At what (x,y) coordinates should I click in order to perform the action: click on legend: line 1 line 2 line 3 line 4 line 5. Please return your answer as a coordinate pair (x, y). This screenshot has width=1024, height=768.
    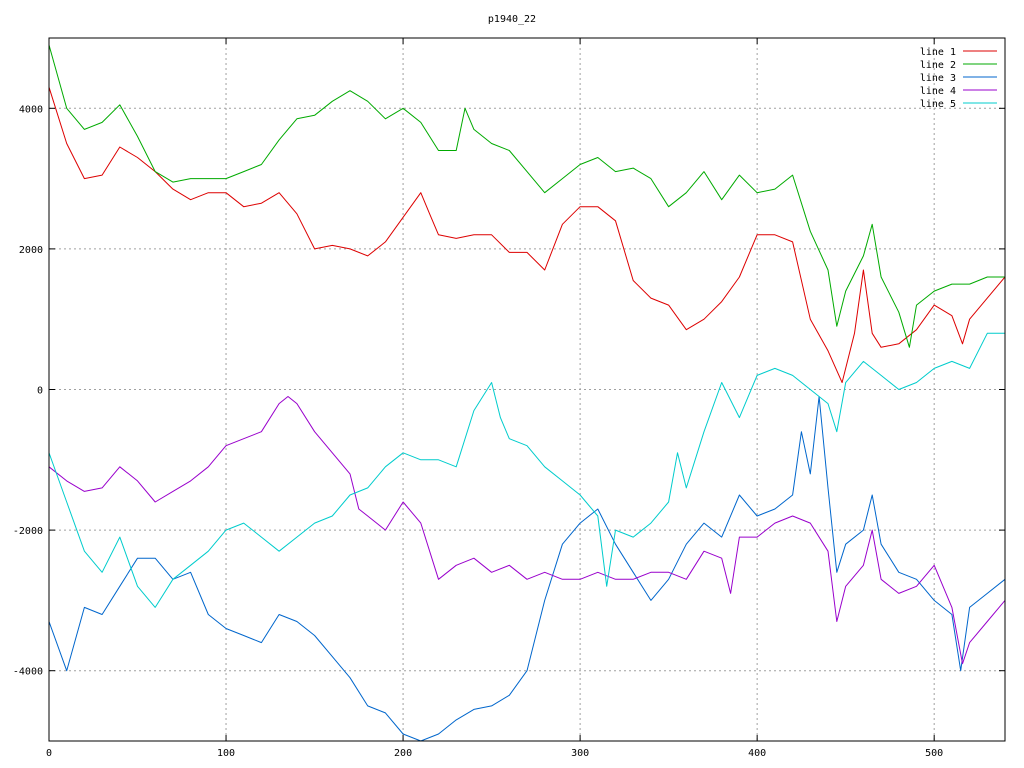
    Looking at the image, I should click on (958, 78).